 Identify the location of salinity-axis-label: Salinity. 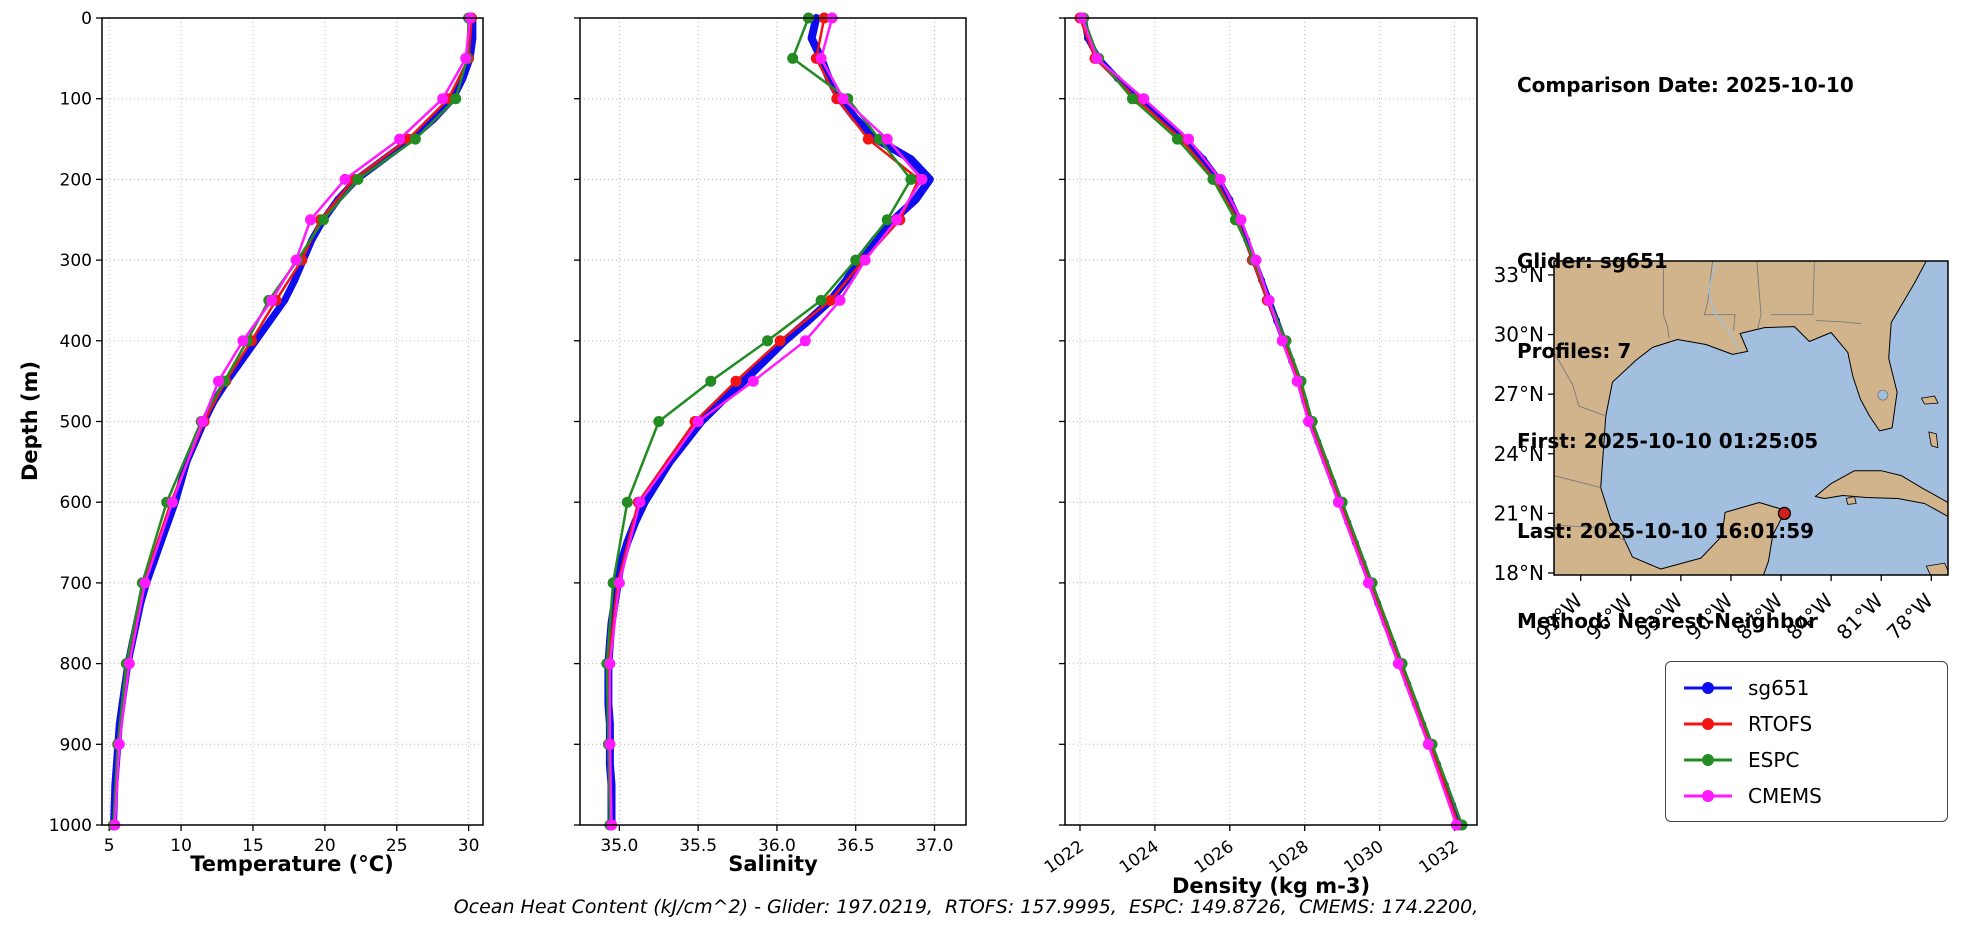
(773, 864).